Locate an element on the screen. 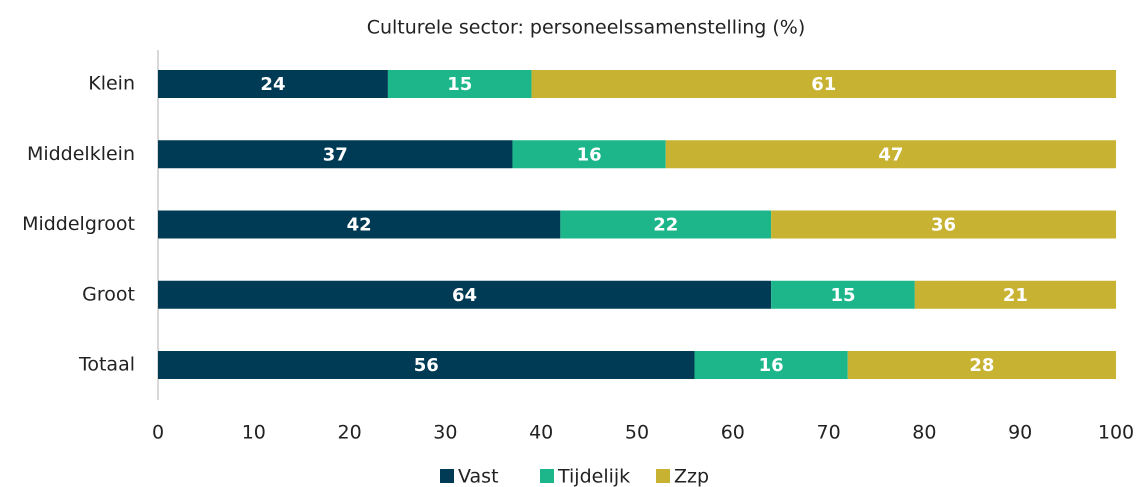 The height and width of the screenshot is (487, 1141). x-tick-label: 100 is located at coordinates (1116, 433).